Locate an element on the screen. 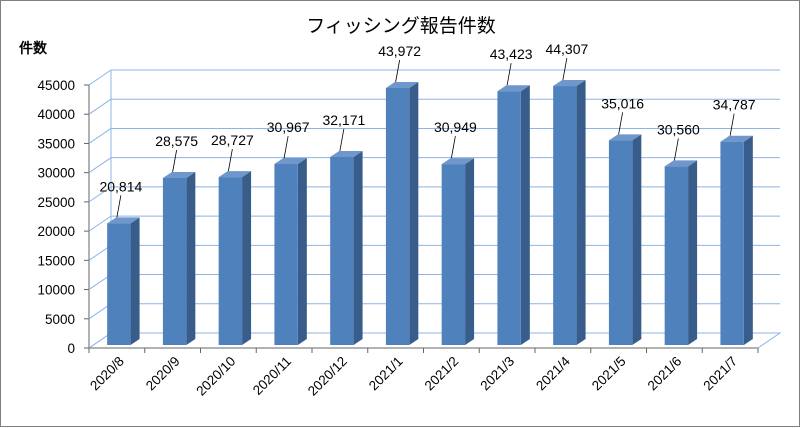 The width and height of the screenshot is (800, 428). x-tick-label: 2020/12 is located at coordinates (327, 376).